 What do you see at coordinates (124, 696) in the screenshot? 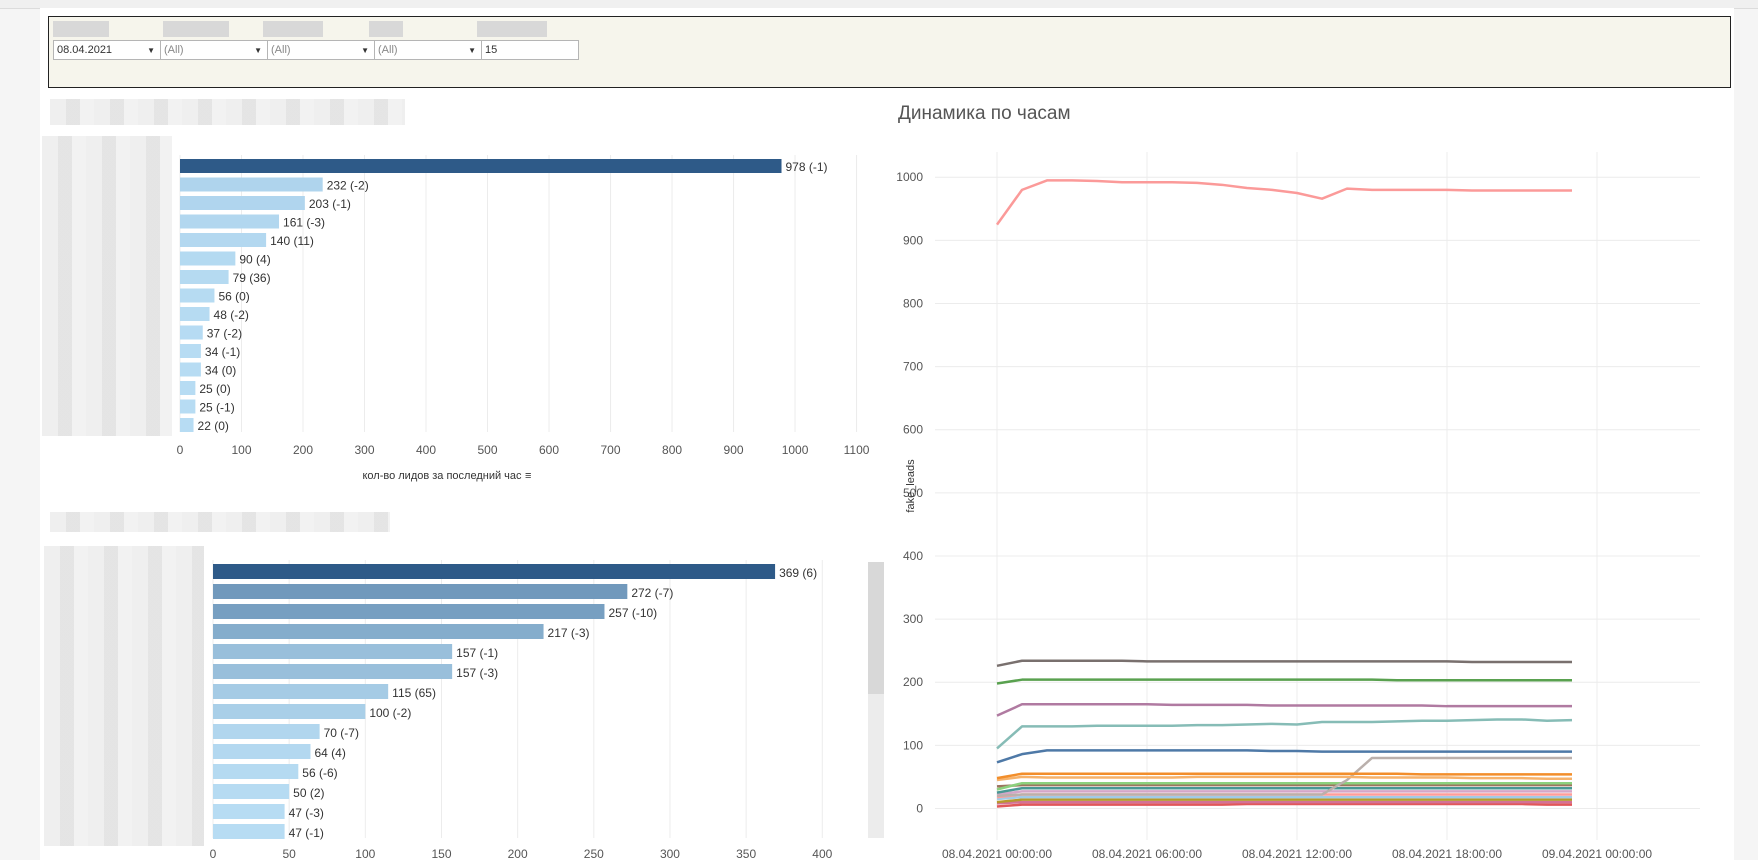
I see `chart-2-category-labels-redacted` at bounding box center [124, 696].